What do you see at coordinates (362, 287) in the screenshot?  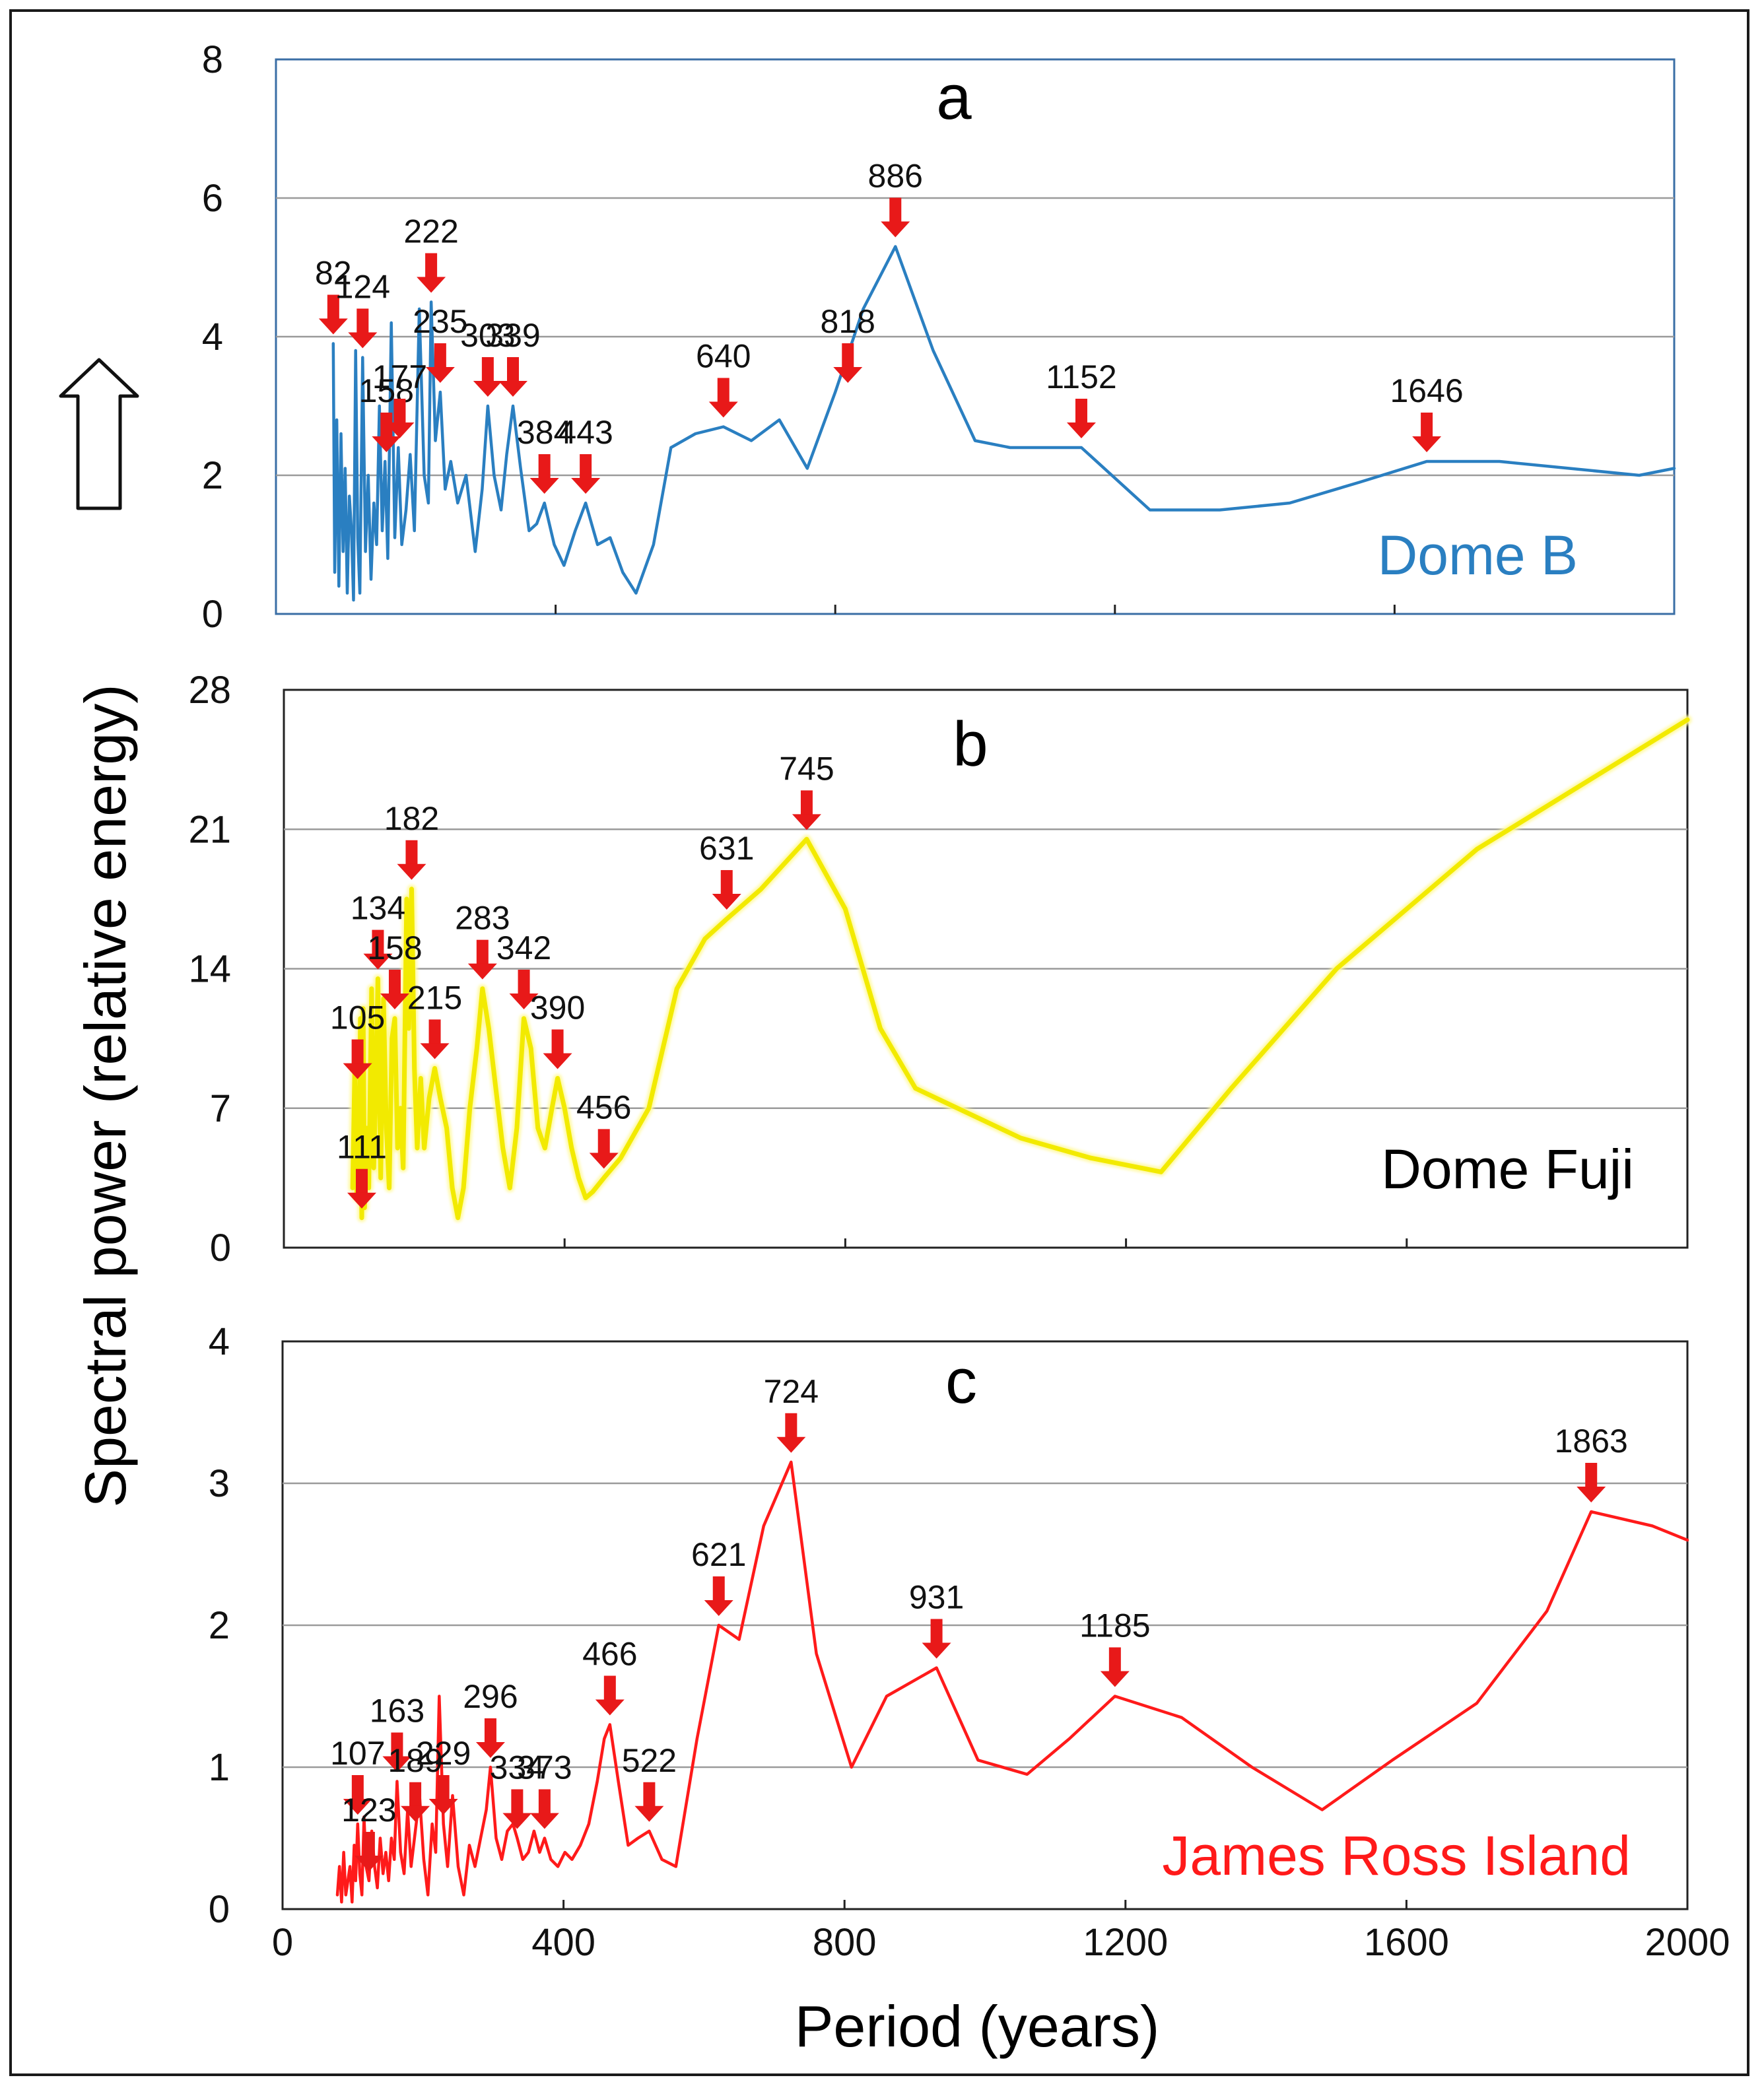 I see `peak-label: 124` at bounding box center [362, 287].